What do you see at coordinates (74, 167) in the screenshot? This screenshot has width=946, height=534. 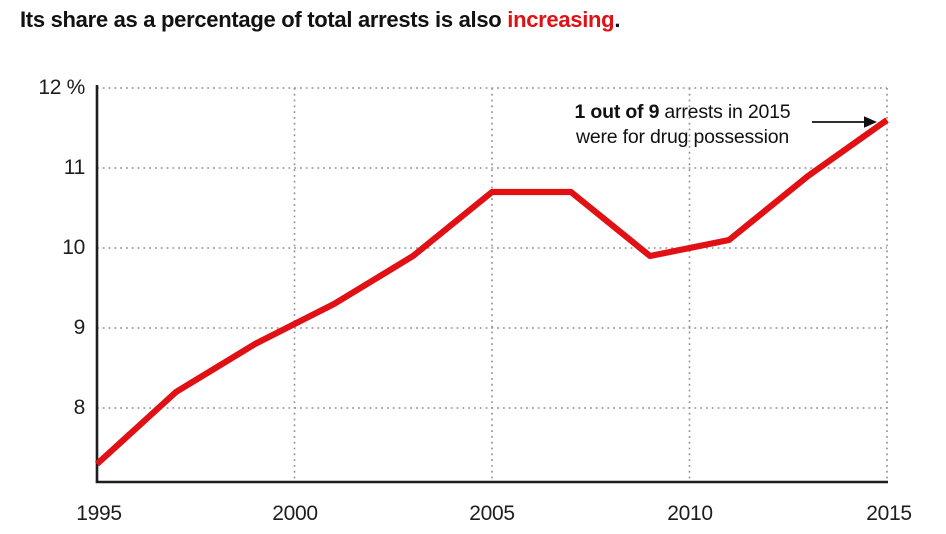 I see `y-tick-label-11: 11` at bounding box center [74, 167].